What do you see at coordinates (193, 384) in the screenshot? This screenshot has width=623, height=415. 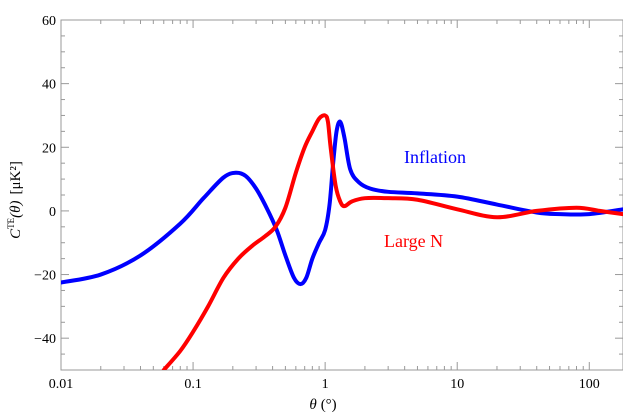 I see `x-tick-label: 0.1` at bounding box center [193, 384].